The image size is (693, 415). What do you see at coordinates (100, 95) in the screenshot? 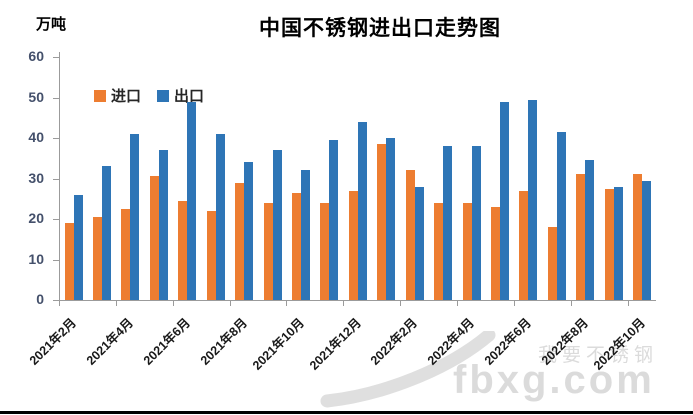
I see `import-swatch-icon` at bounding box center [100, 95].